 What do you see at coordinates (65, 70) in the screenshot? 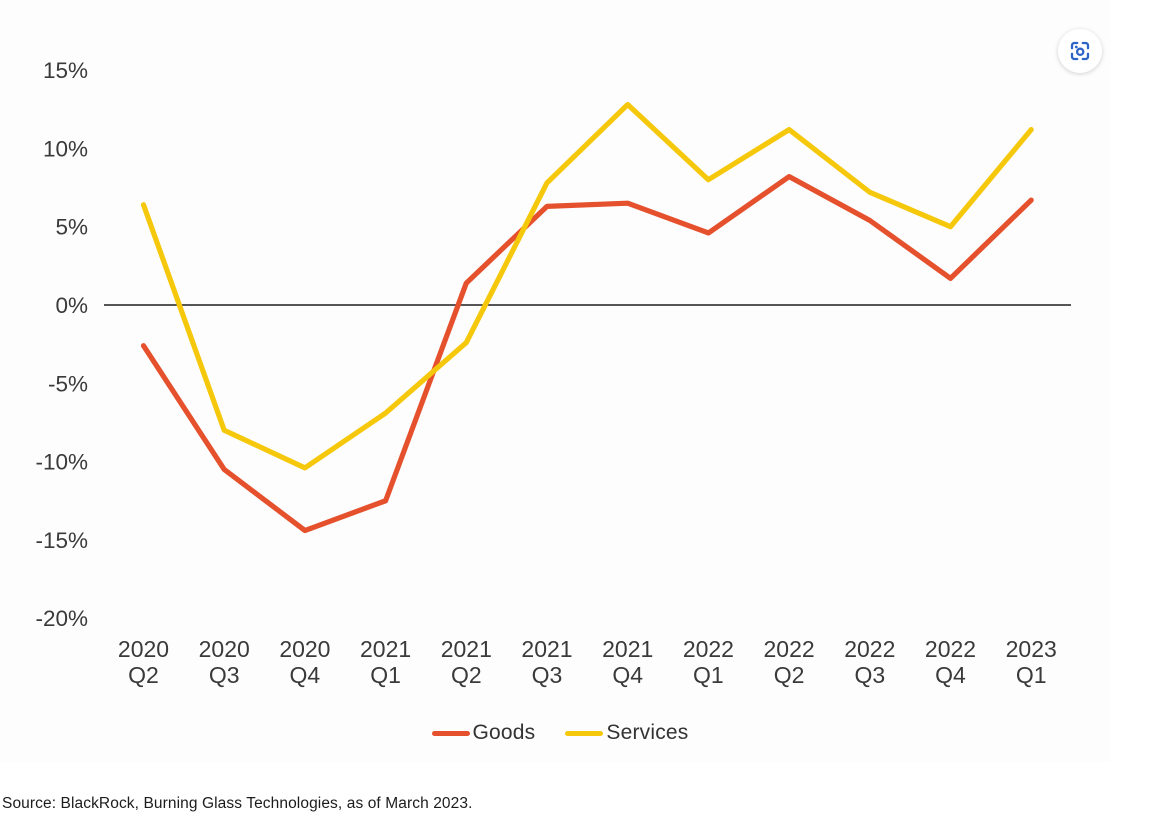
I see `y-axis-tick-label: 15%` at bounding box center [65, 70].